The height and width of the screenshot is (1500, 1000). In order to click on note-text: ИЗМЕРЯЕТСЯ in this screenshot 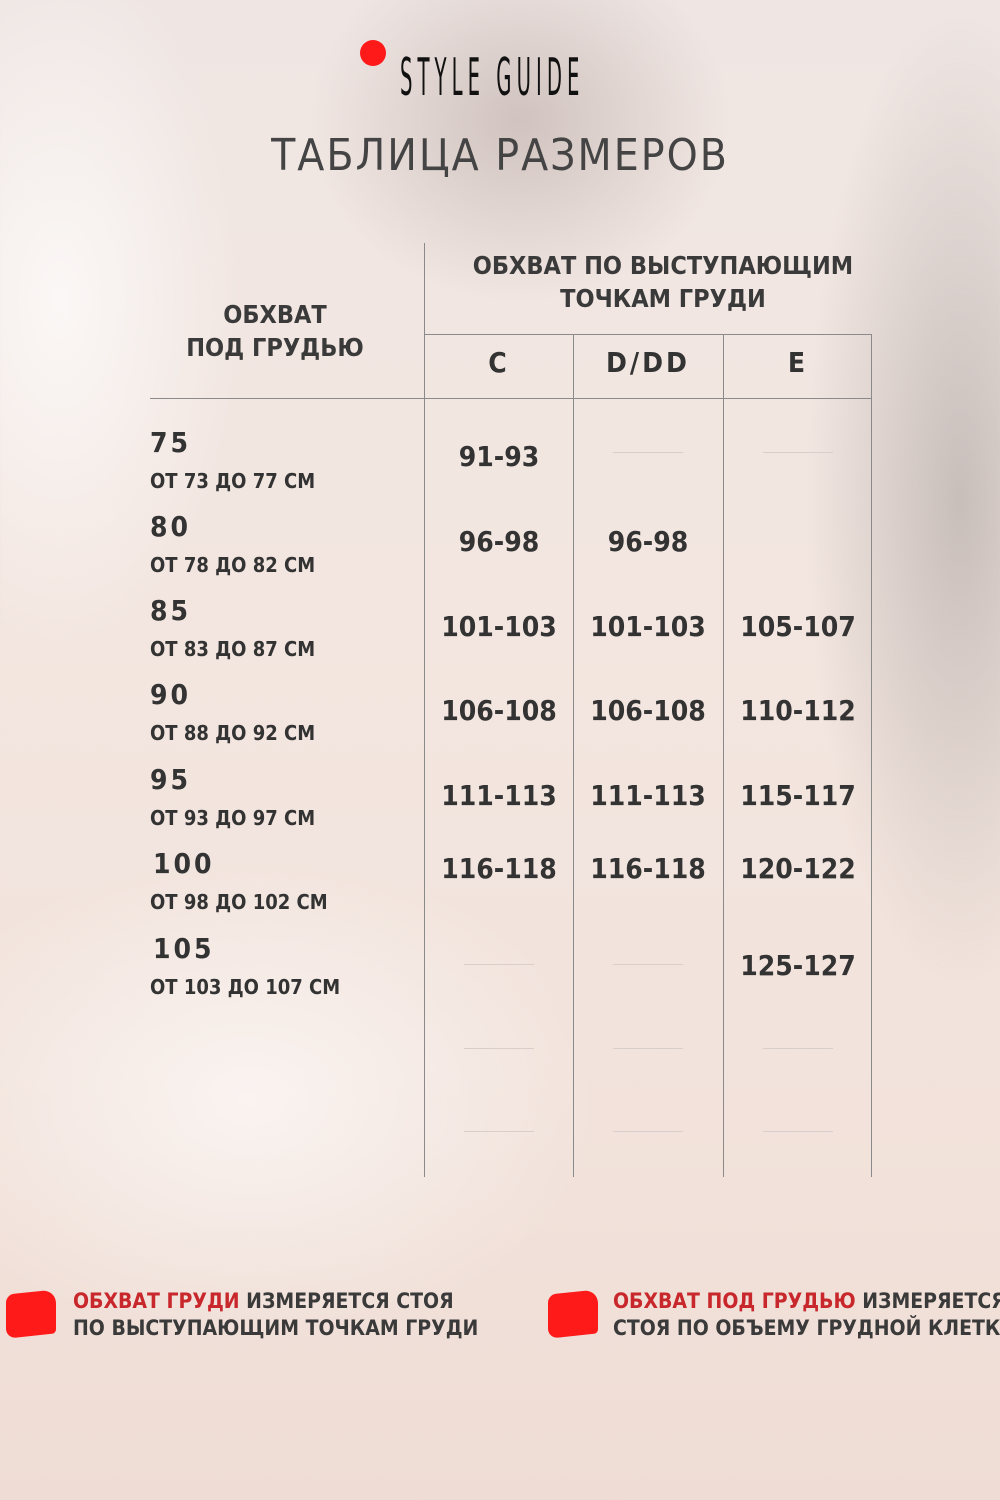, I will do `click(927, 1301)`.